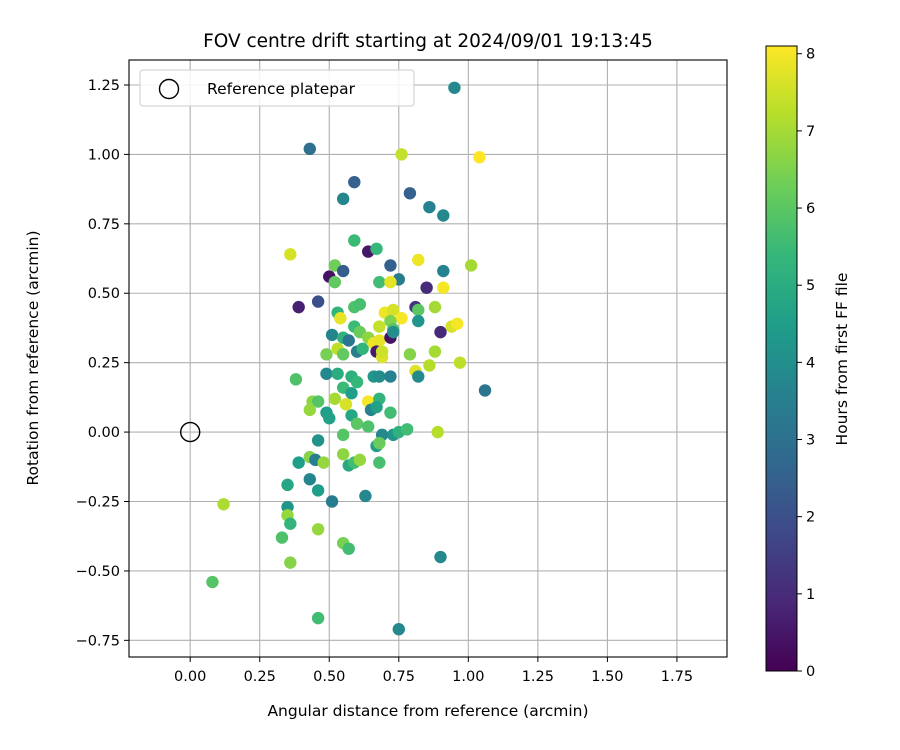  What do you see at coordinates (810, 595) in the screenshot?
I see `colorbar-tick-label: 1` at bounding box center [810, 595].